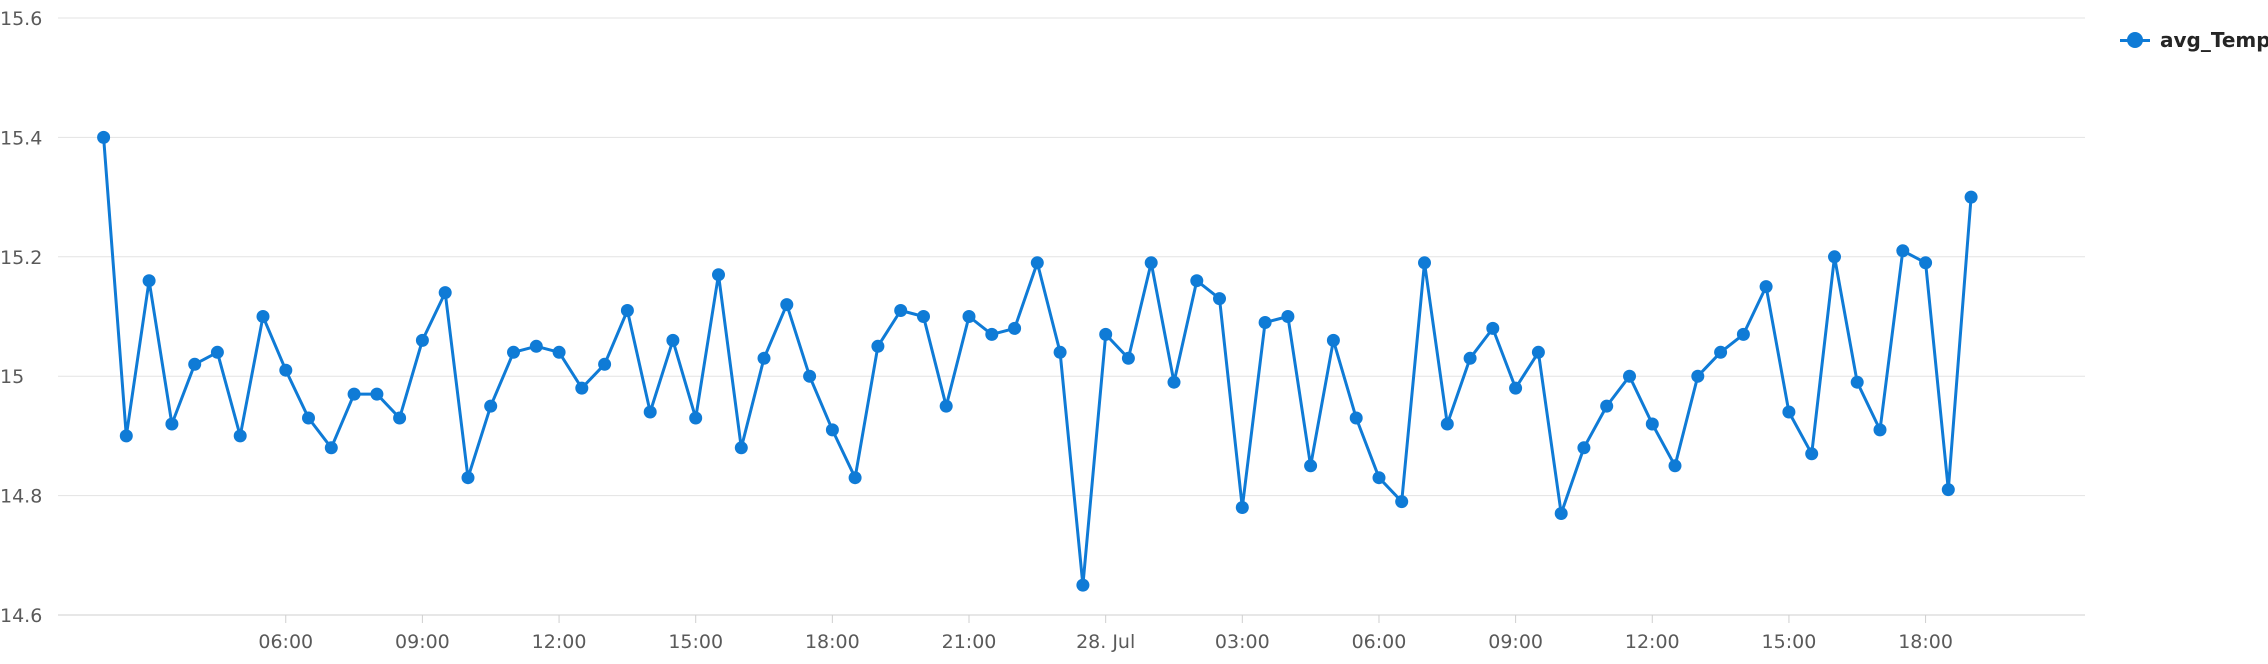 The width and height of the screenshot is (2268, 664). Describe the element at coordinates (695, 642) in the screenshot. I see `x-tick-label: 15:00` at that location.